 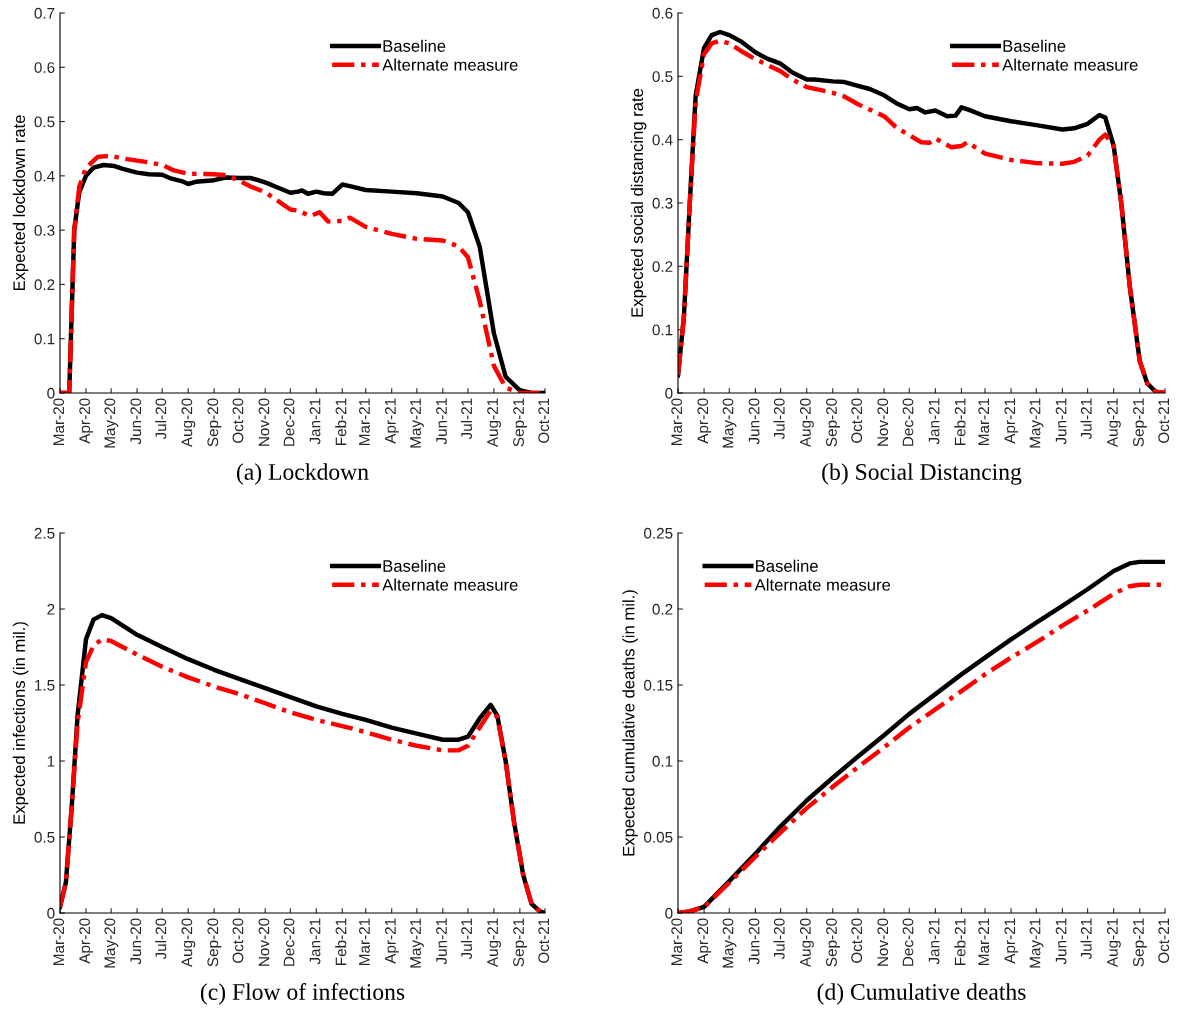 What do you see at coordinates (44, 67) in the screenshot?
I see `y-tick-label: 0.6` at bounding box center [44, 67].